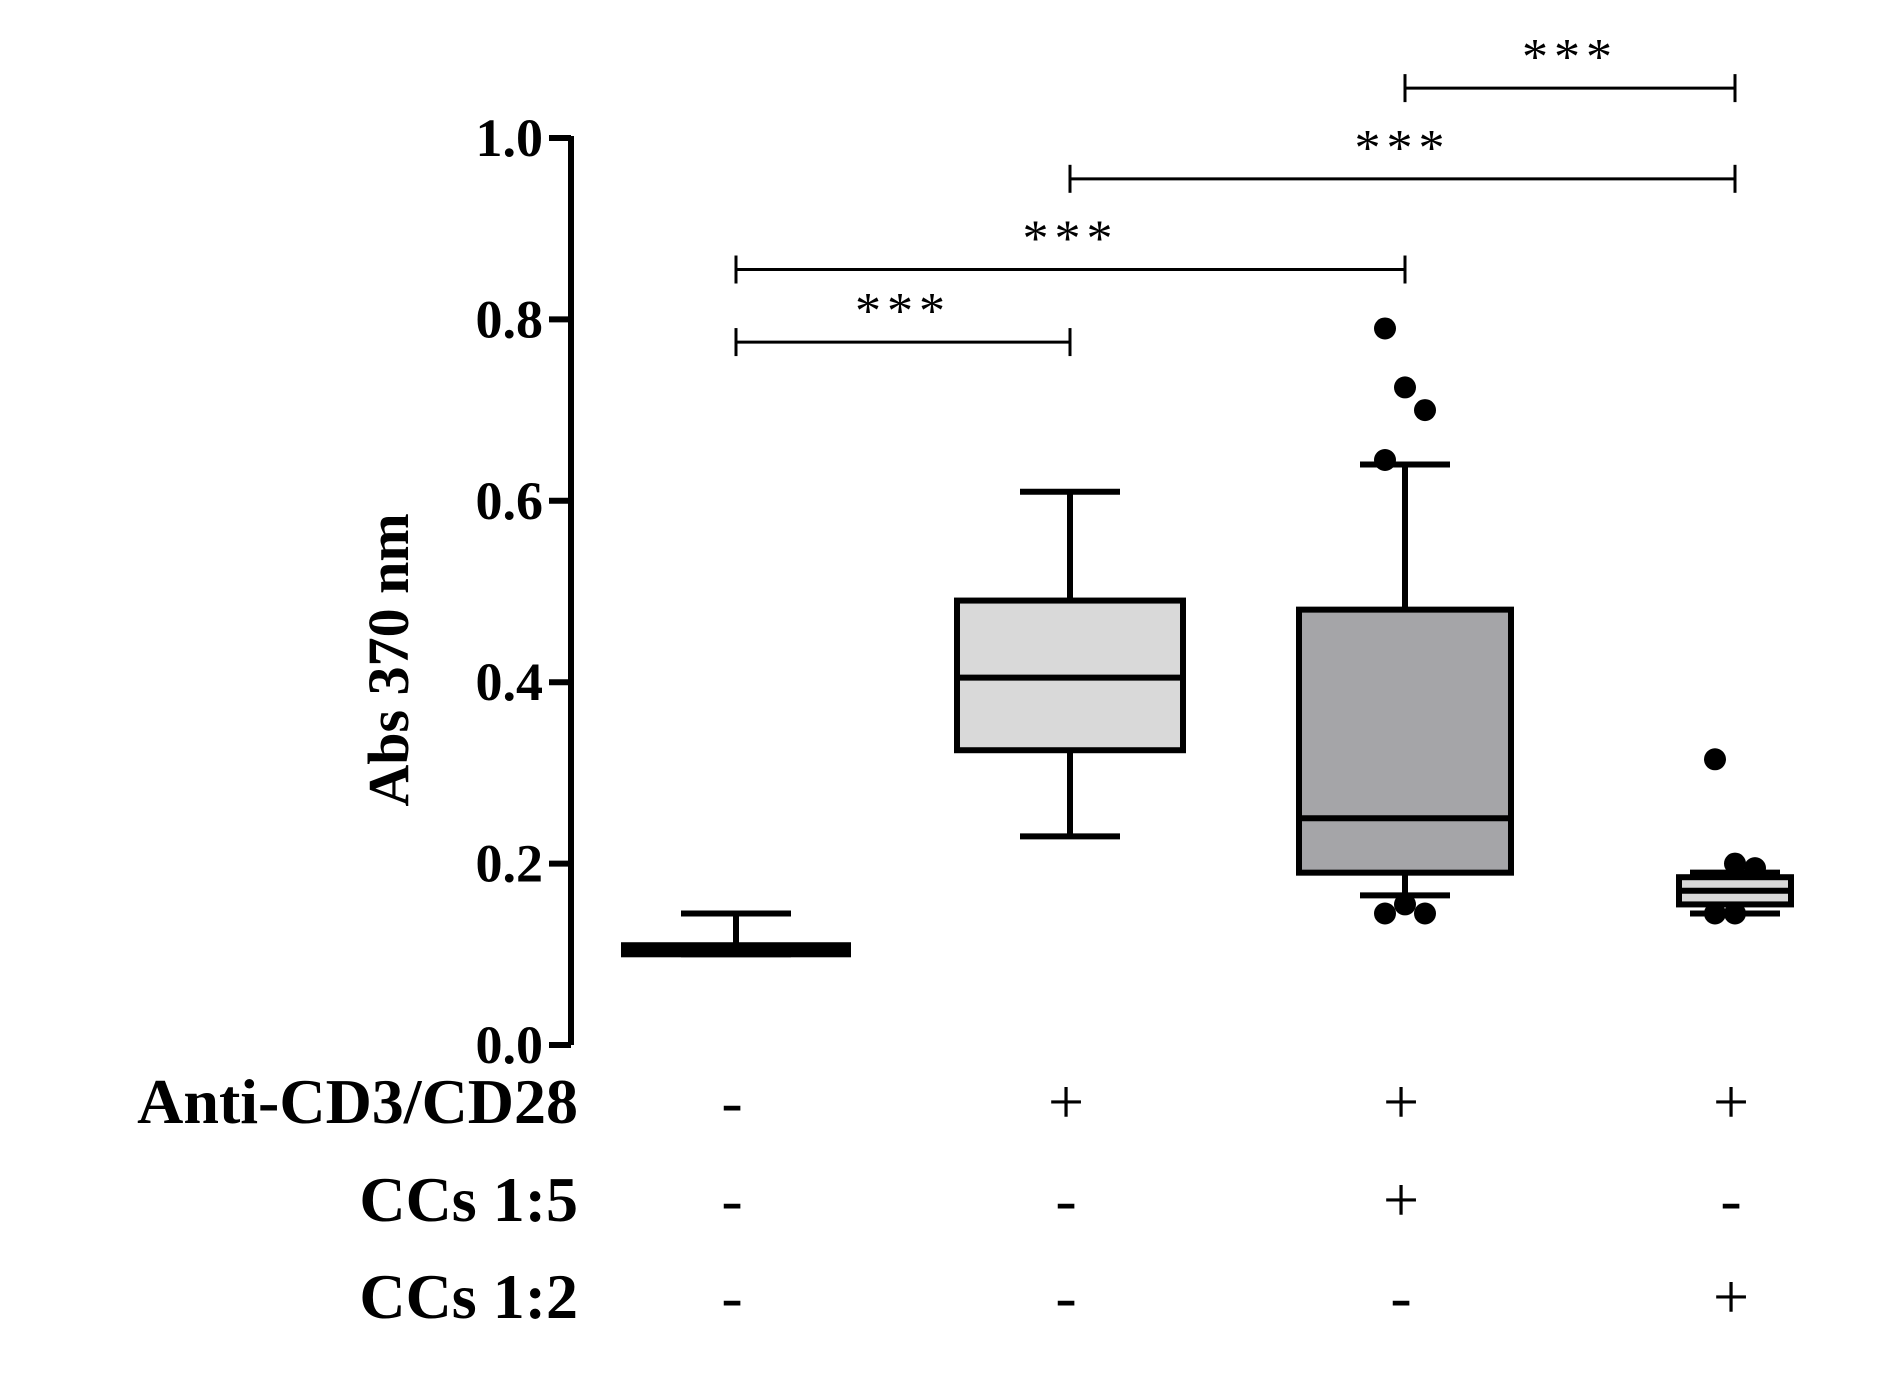 This screenshot has width=1878, height=1374. Describe the element at coordinates (510, 1045) in the screenshot. I see `y-tick-label: 0.0` at that location.